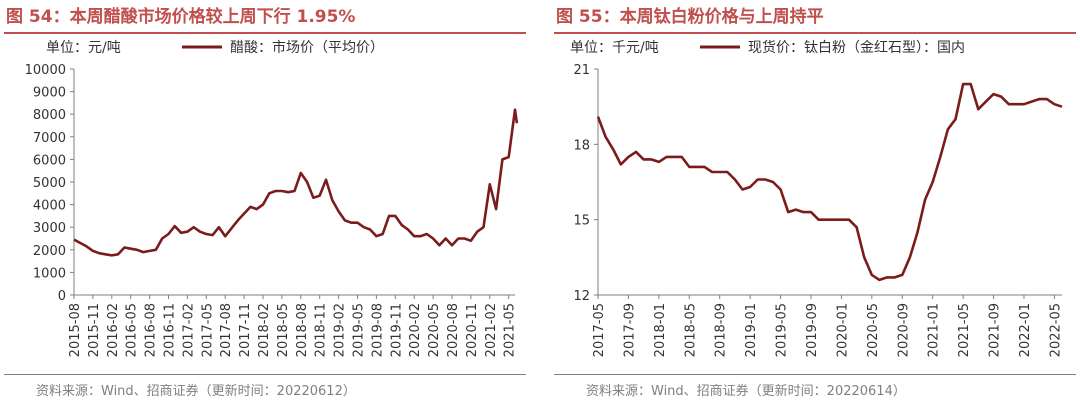 This screenshot has height=408, width=1080. I want to click on y-tick-label: 21, so click(581, 70).